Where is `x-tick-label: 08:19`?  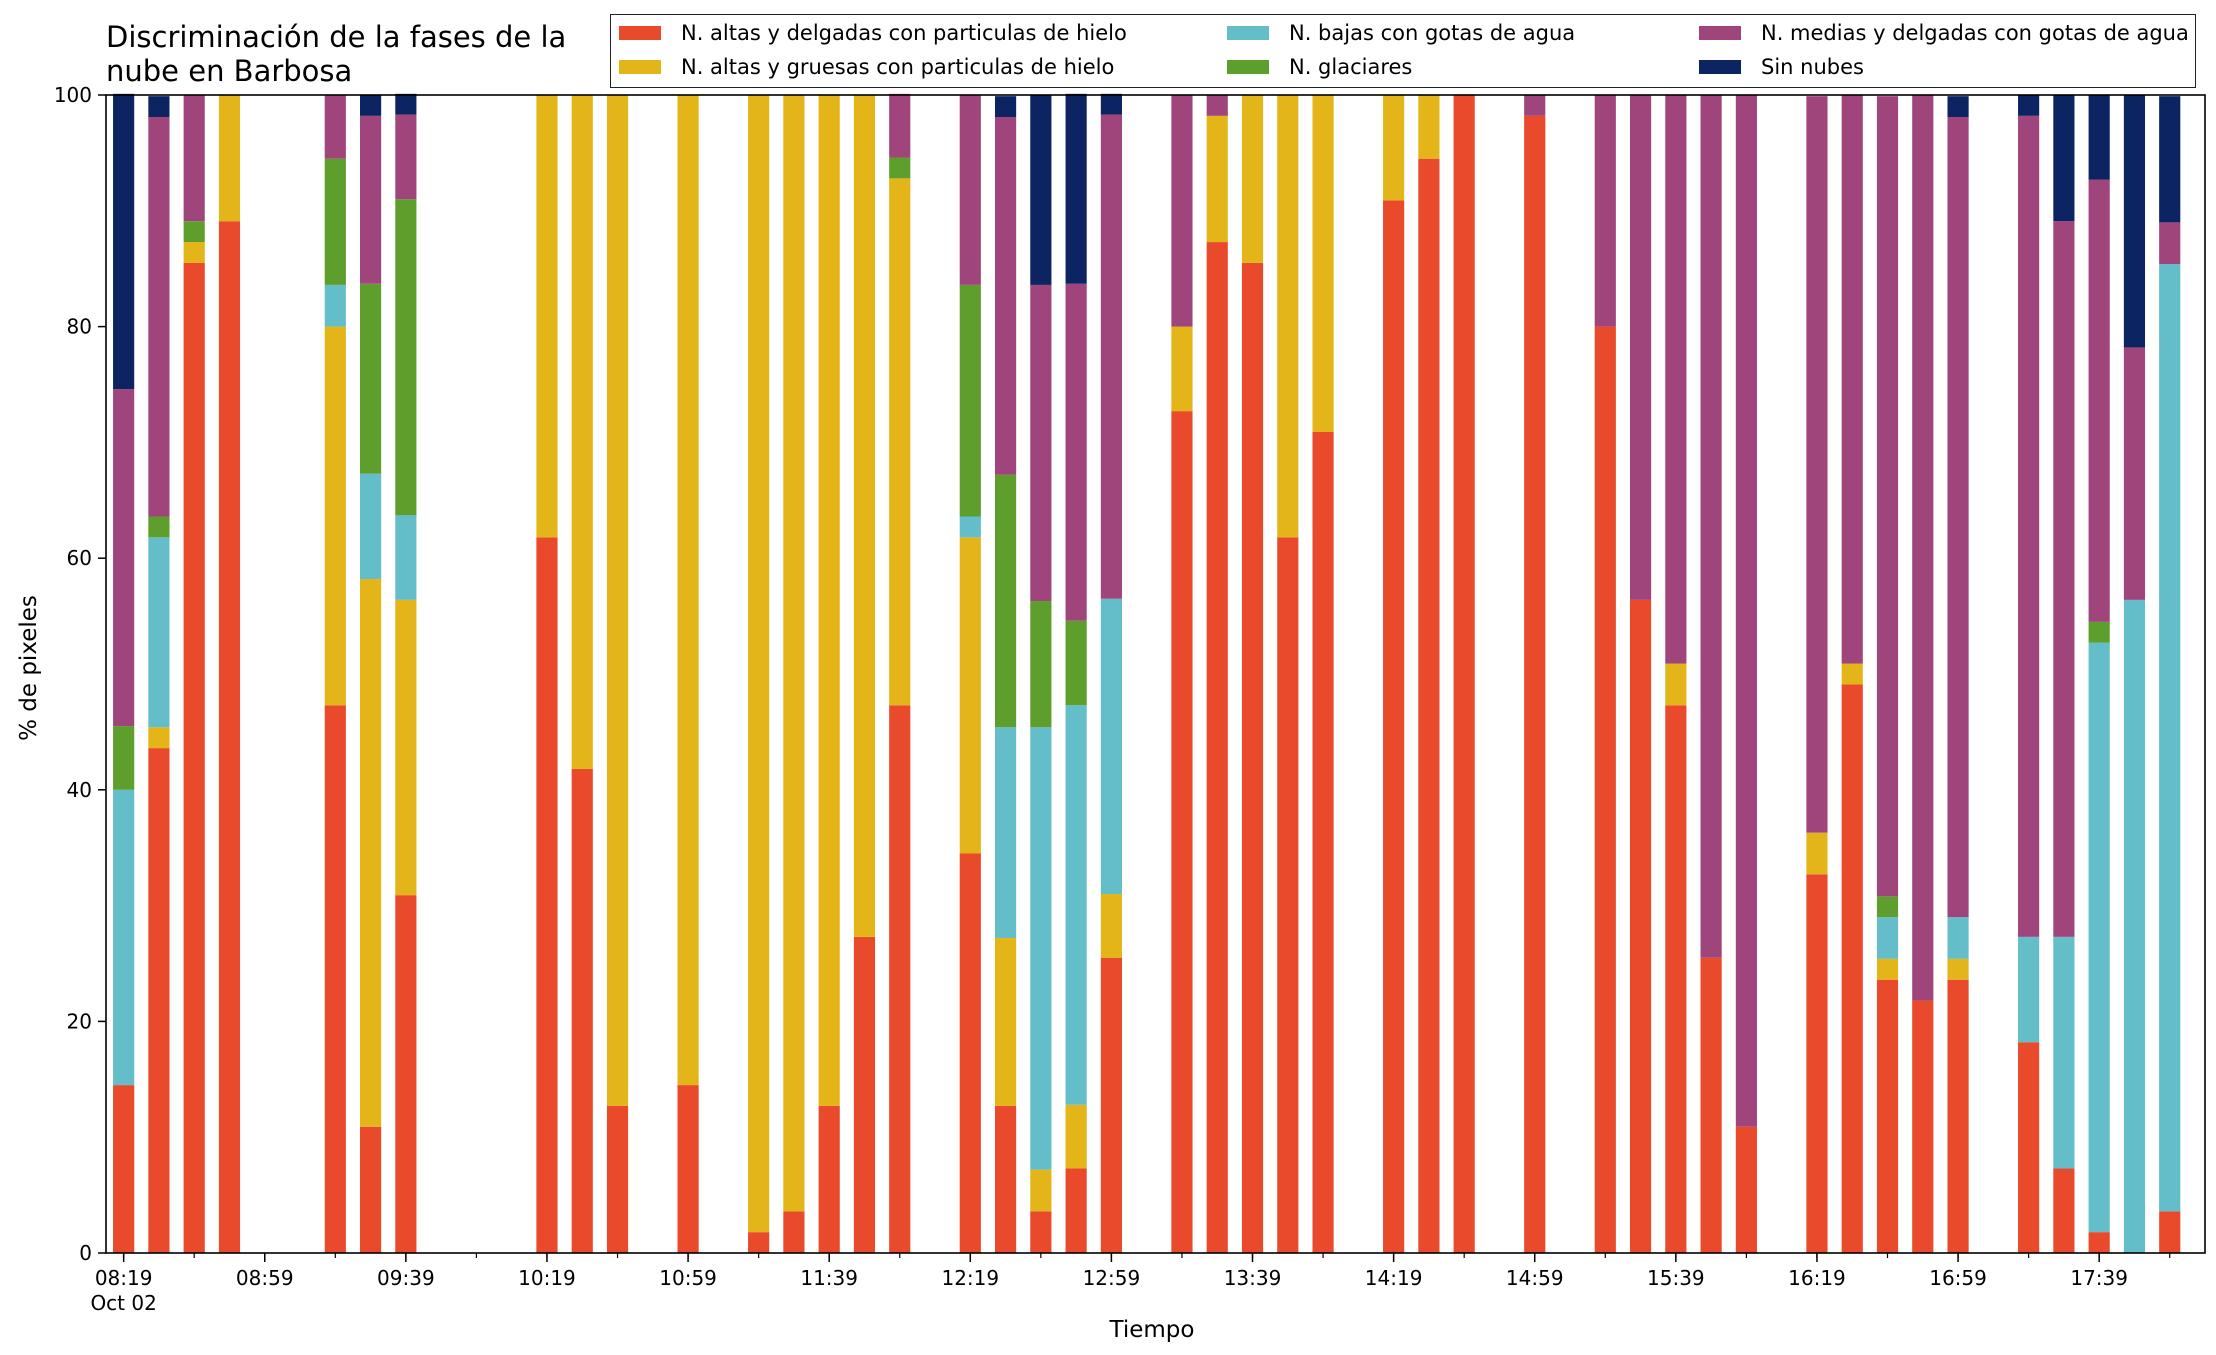 x-tick-label: 08:19 is located at coordinates (124, 1278).